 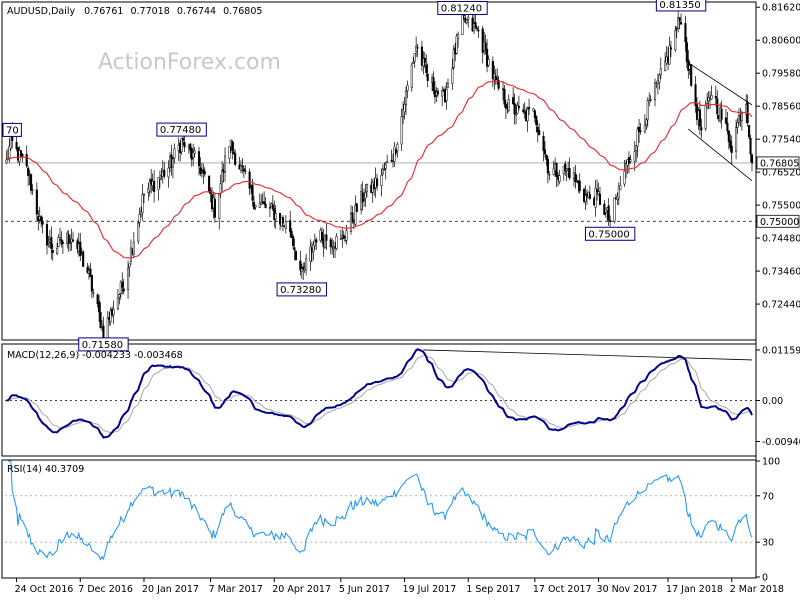 I want to click on price-tick-label: 0.77540, so click(x=781, y=140).